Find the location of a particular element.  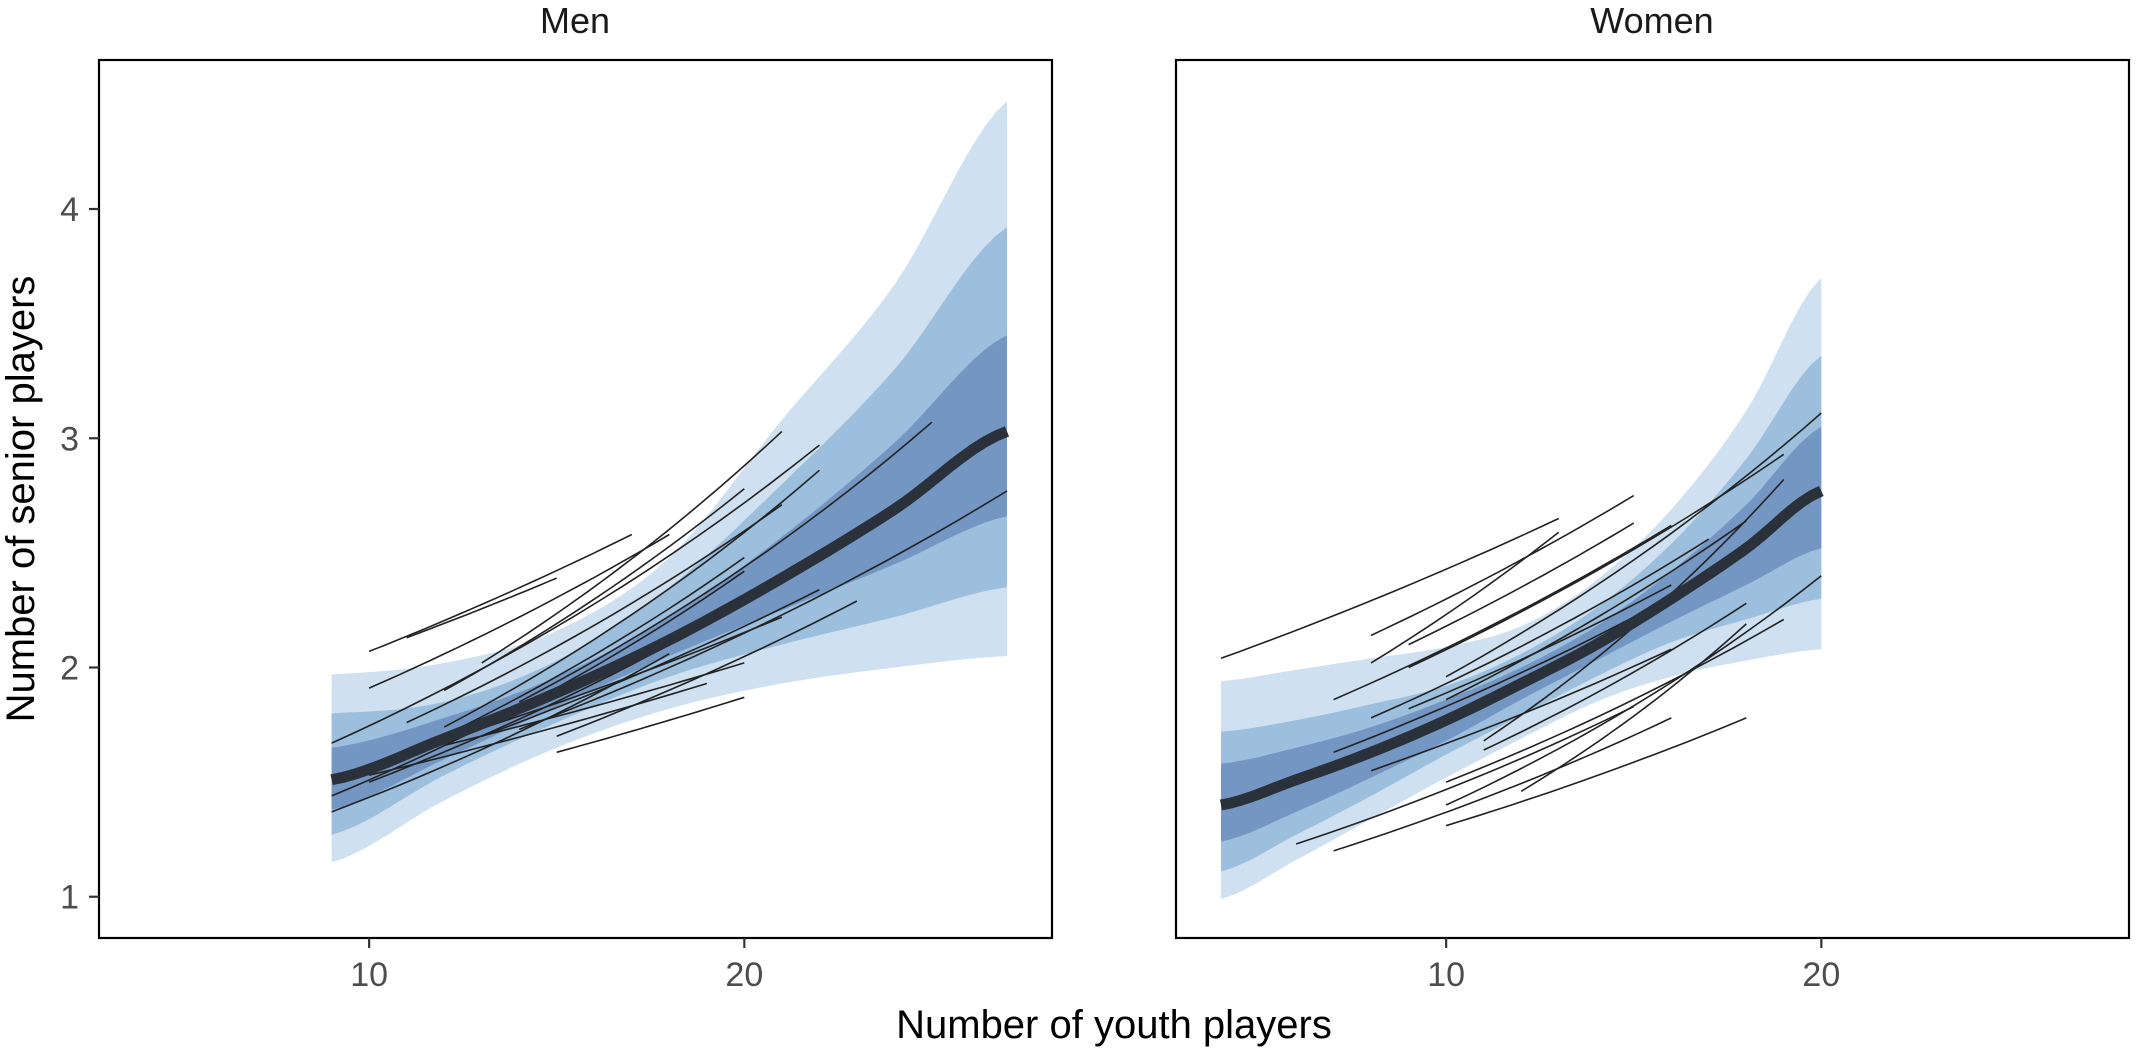

x-tick-label-women-10: 10 is located at coordinates (1446, 975).